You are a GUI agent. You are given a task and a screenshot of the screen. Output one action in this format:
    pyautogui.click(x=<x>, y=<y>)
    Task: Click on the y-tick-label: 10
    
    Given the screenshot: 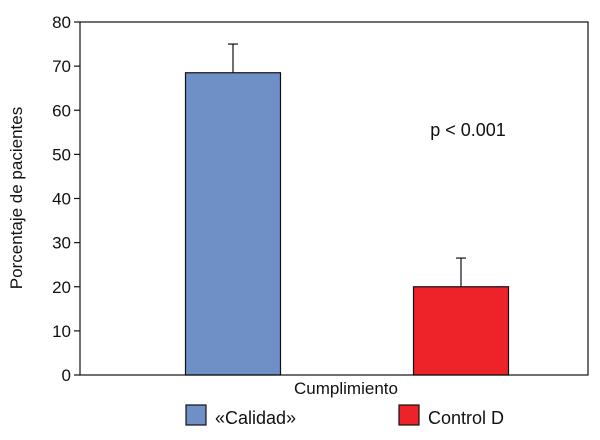 What is the action you would take?
    pyautogui.click(x=61, y=331)
    